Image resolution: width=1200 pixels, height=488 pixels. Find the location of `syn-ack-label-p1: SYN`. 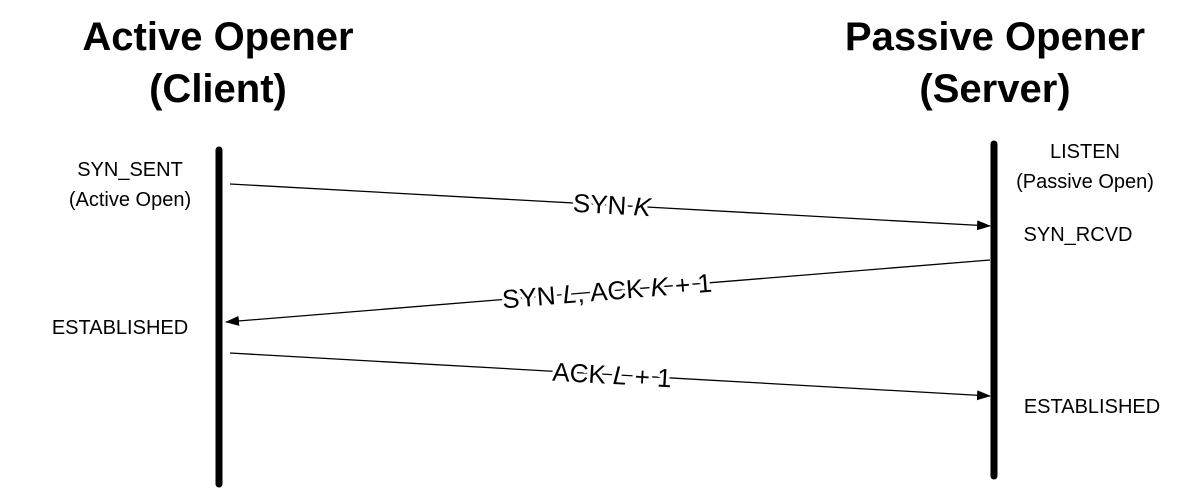

syn-ack-label-p1: SYN is located at coordinates (532, 297).